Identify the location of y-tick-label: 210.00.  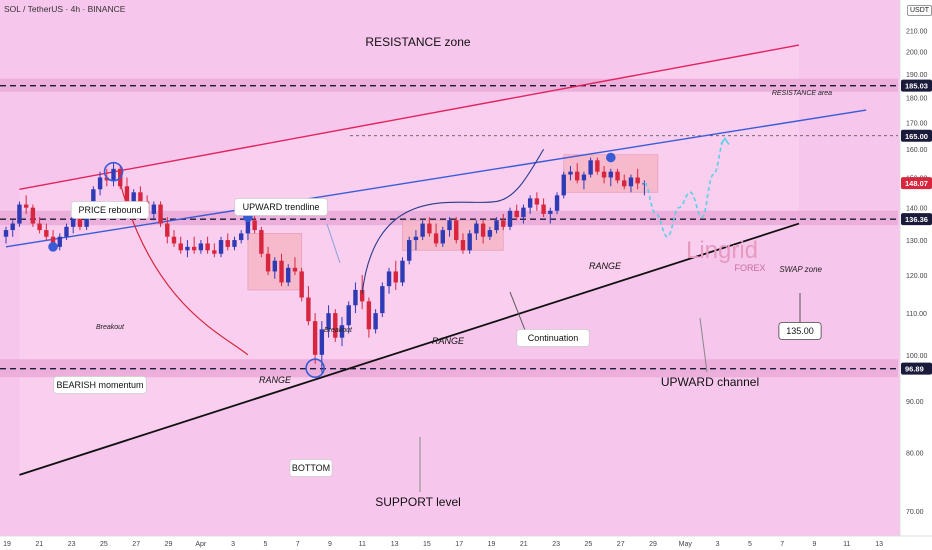
(917, 31).